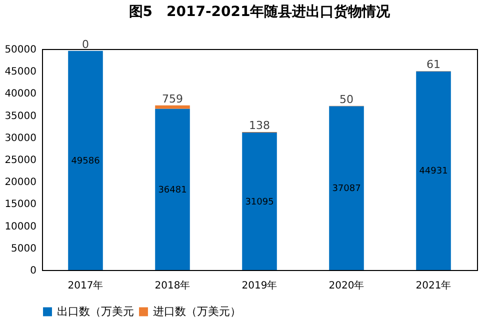  What do you see at coordinates (197, 311) in the screenshot?
I see `legend-label: 进口数（万美元）` at bounding box center [197, 311].